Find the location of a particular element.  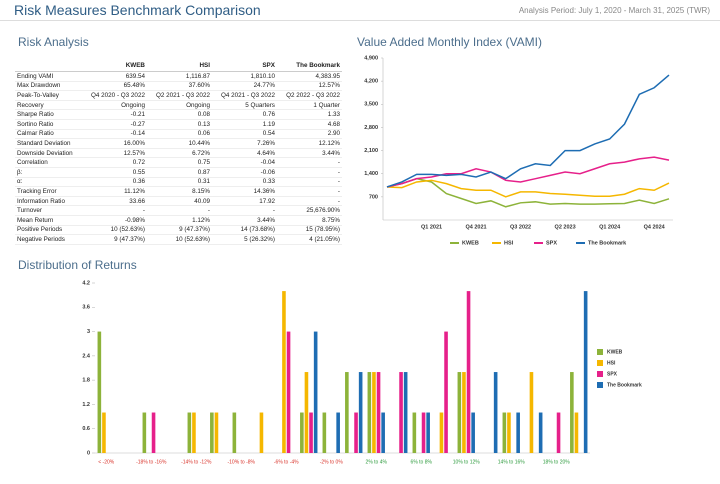

column-header: The Bookmark is located at coordinates (309, 66).